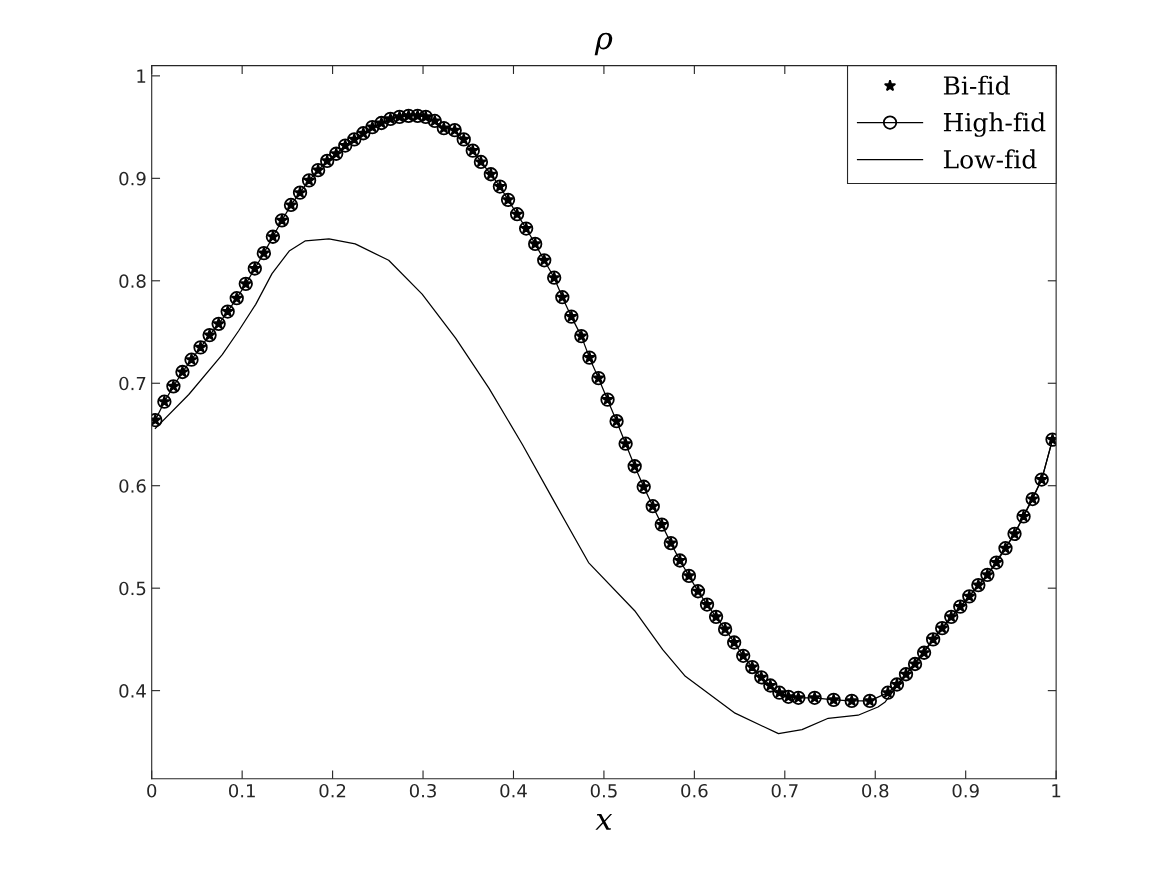 The width and height of the screenshot is (1167, 875). Describe the element at coordinates (784, 790) in the screenshot. I see `x-tick-label: 0.7` at that location.